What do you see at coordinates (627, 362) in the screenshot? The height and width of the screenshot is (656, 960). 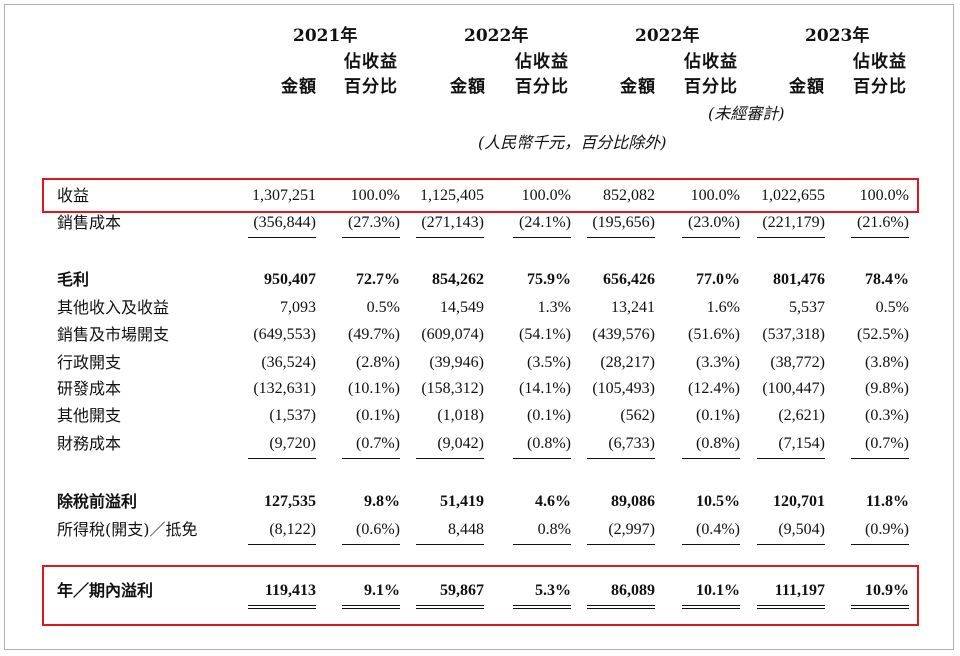 I see `table-cell: (28,217)` at bounding box center [627, 362].